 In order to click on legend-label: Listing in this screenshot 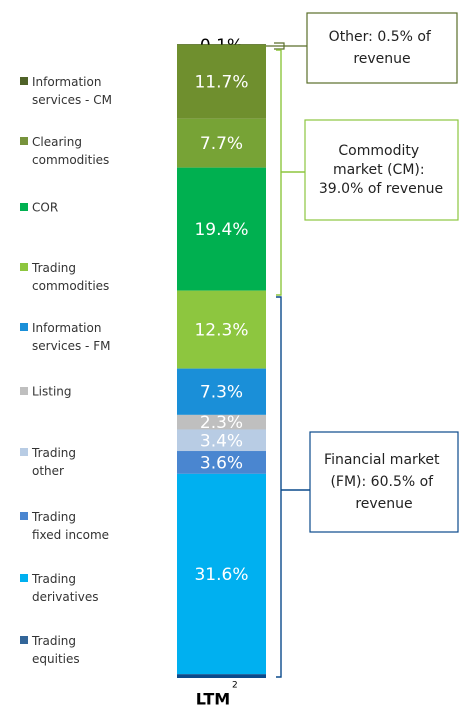, I will do `click(52, 392)`.